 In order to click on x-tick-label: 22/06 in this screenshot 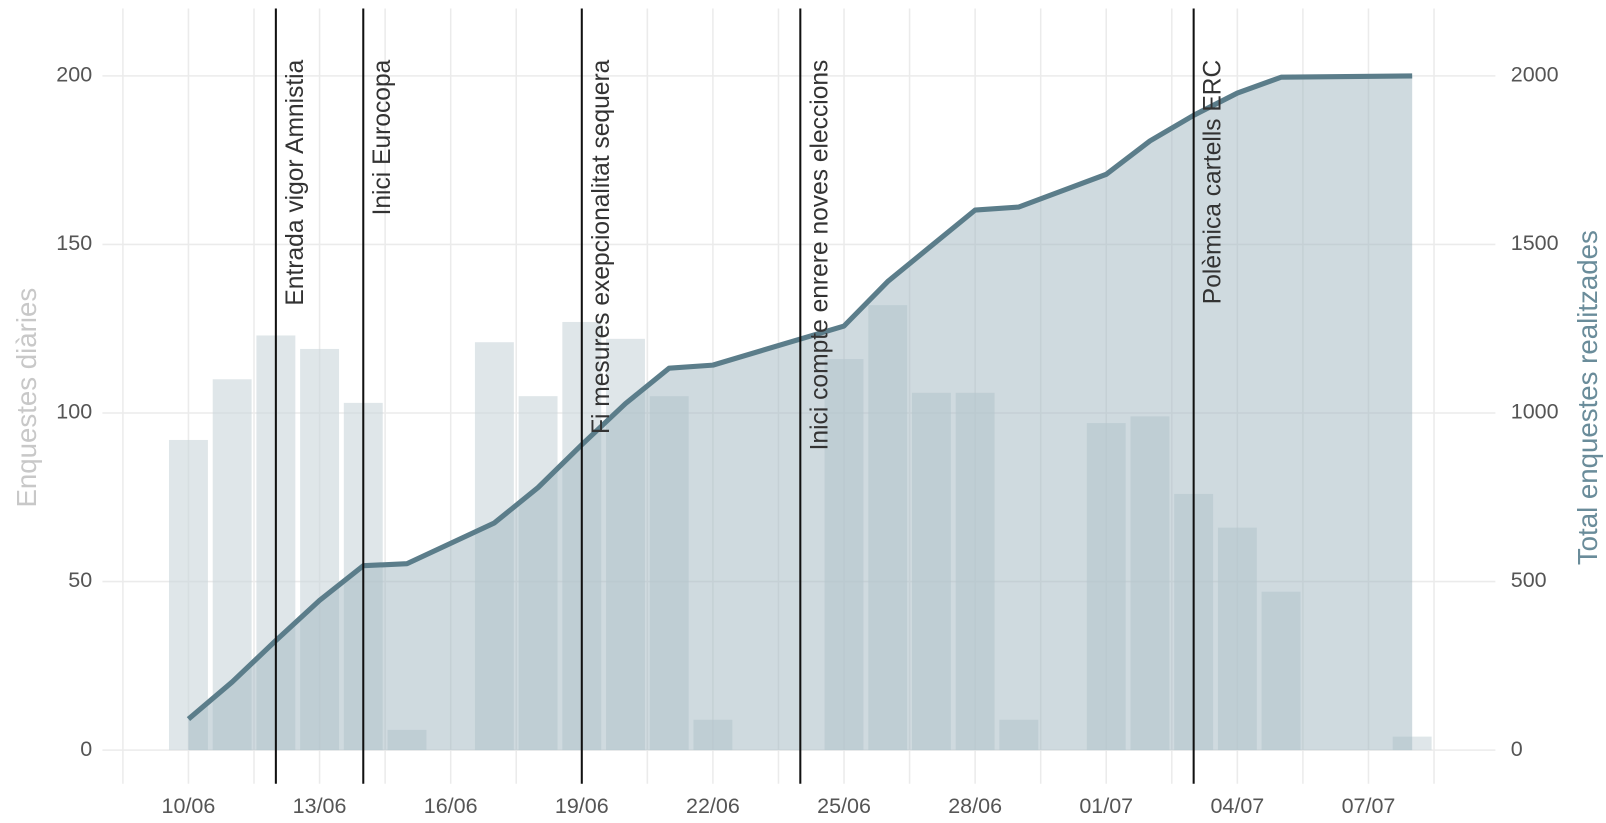, I will do `click(713, 806)`.